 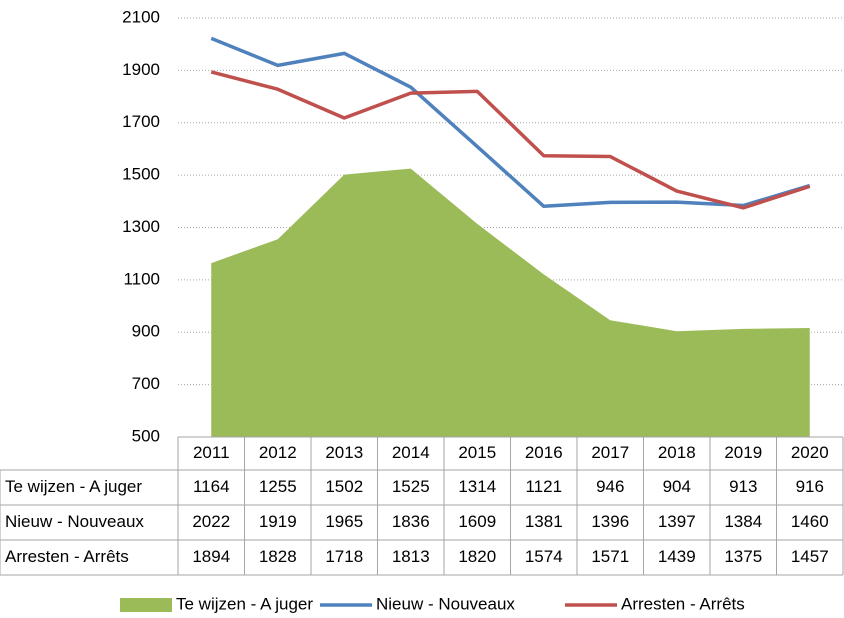 What do you see at coordinates (810, 521) in the screenshot?
I see `table-cell: 1460` at bounding box center [810, 521].